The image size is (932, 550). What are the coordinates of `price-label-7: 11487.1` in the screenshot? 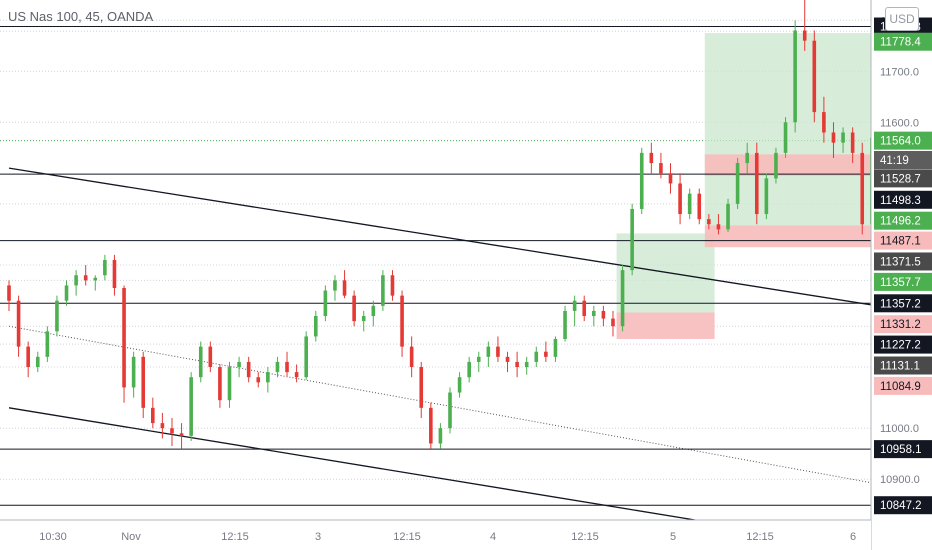 It's located at (903, 240).